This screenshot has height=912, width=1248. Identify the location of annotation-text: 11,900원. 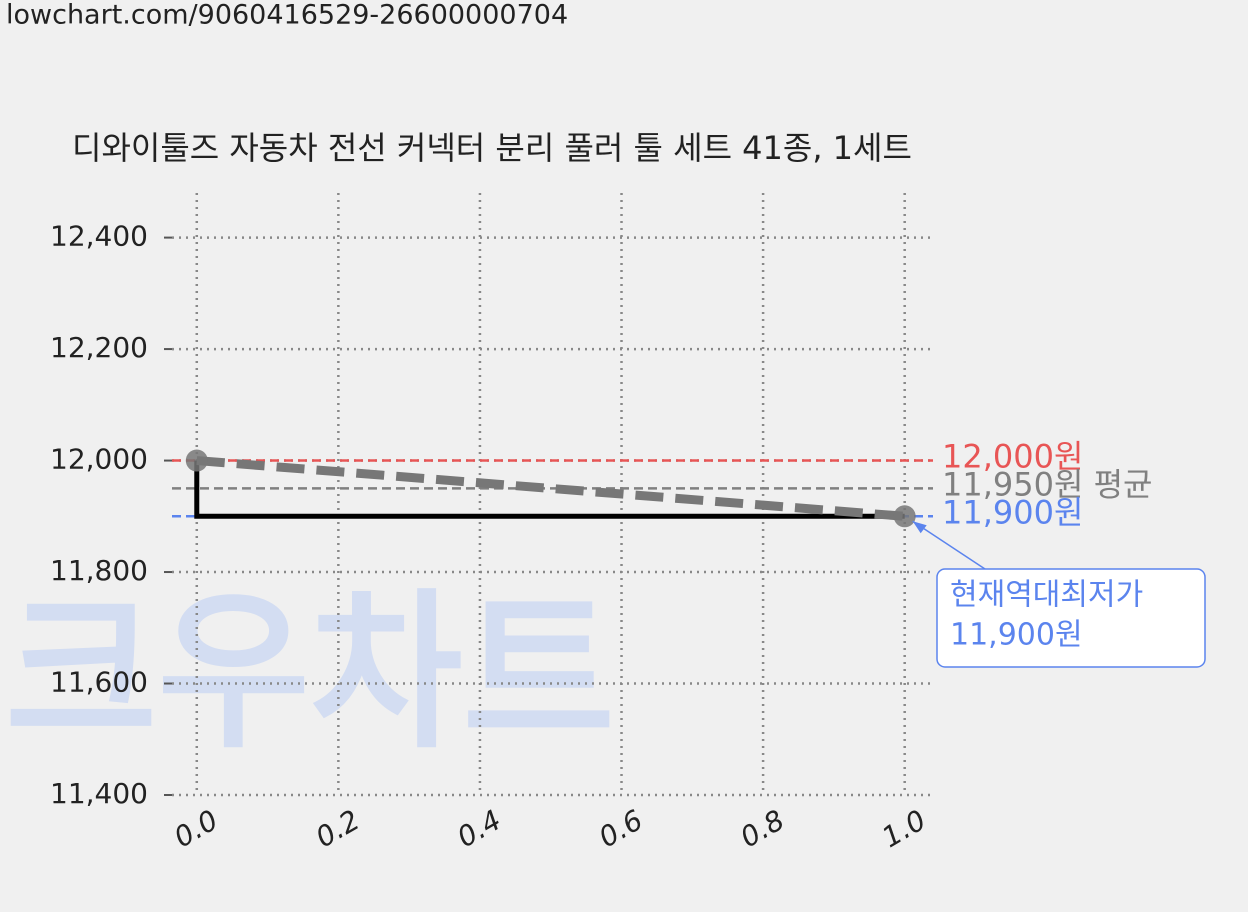
(1016, 635).